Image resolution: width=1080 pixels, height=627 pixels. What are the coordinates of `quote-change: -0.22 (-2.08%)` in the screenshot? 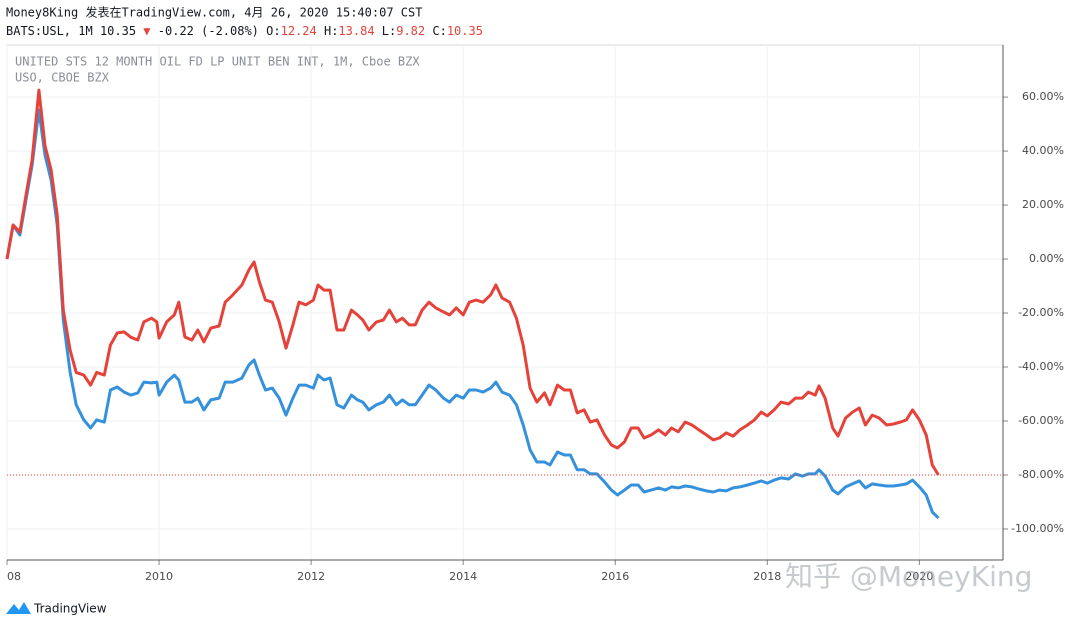 It's located at (208, 31).